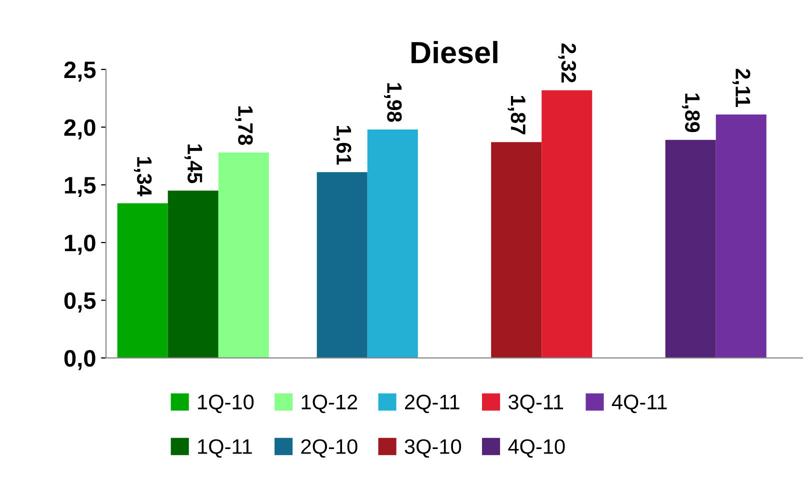 The width and height of the screenshot is (803, 489). Describe the element at coordinates (536, 404) in the screenshot. I see `legend-label: 3Q-11` at that location.